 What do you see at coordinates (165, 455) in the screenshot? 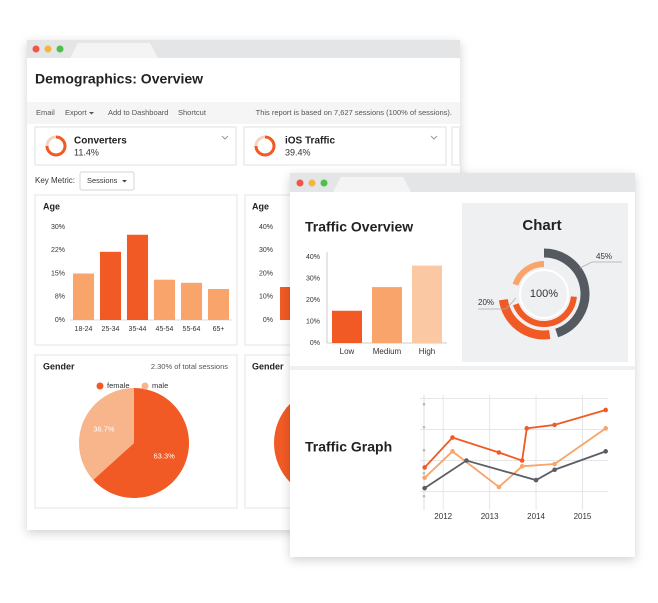
I see `slice-label: 63.3%` at bounding box center [165, 455].